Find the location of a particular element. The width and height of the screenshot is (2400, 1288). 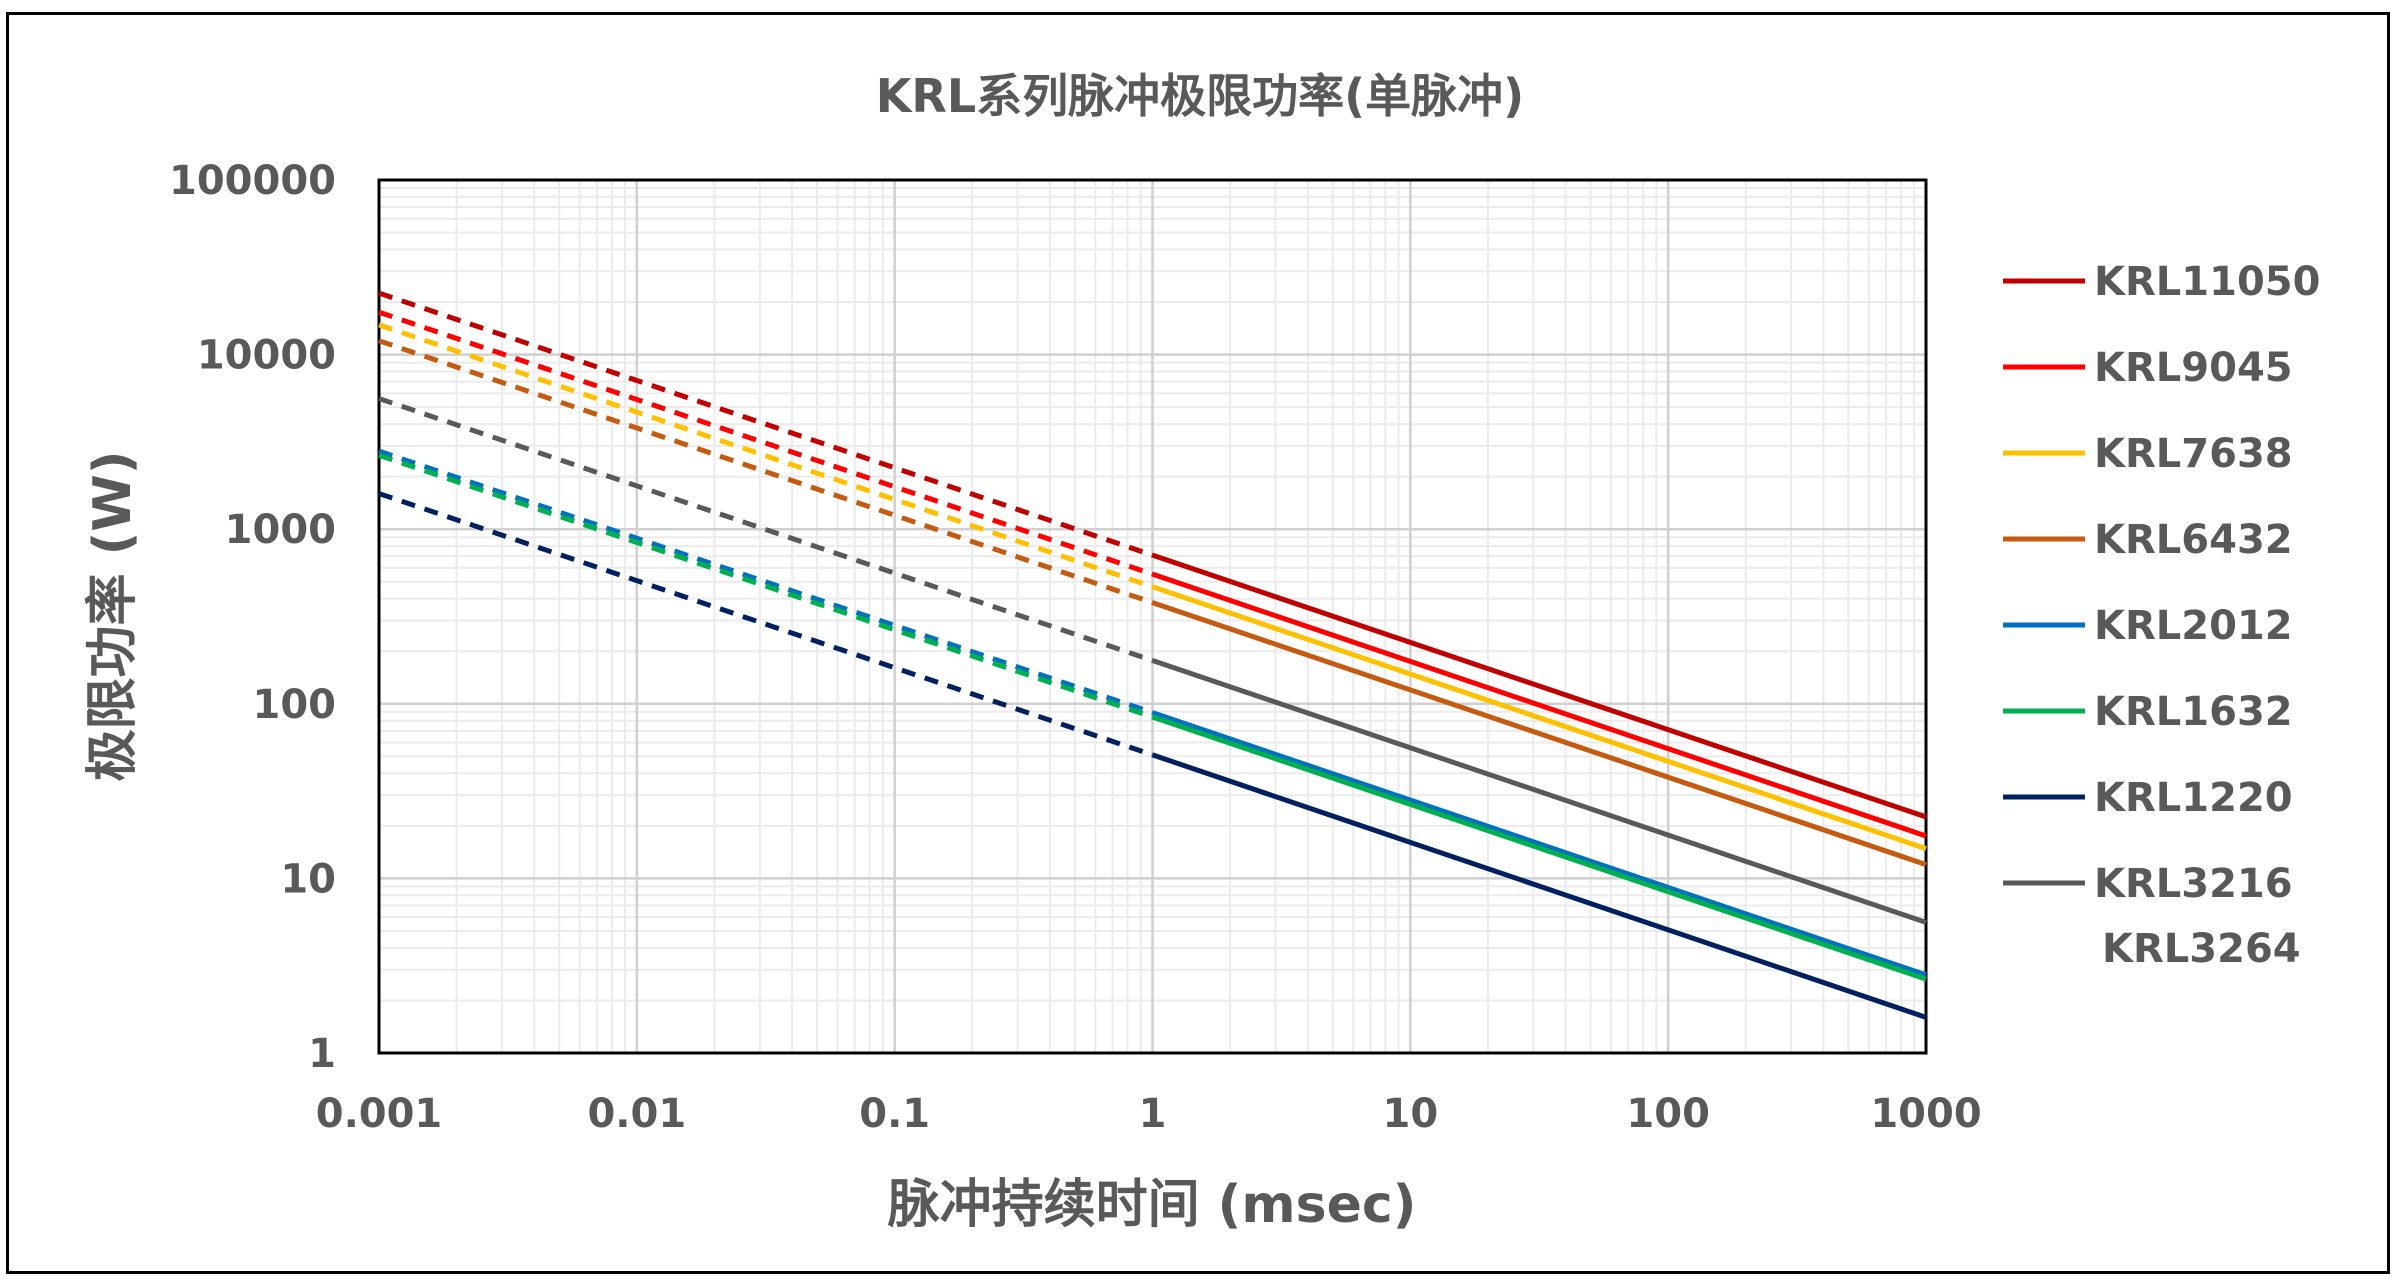

x-tick-label: 1000 is located at coordinates (1925, 1114).